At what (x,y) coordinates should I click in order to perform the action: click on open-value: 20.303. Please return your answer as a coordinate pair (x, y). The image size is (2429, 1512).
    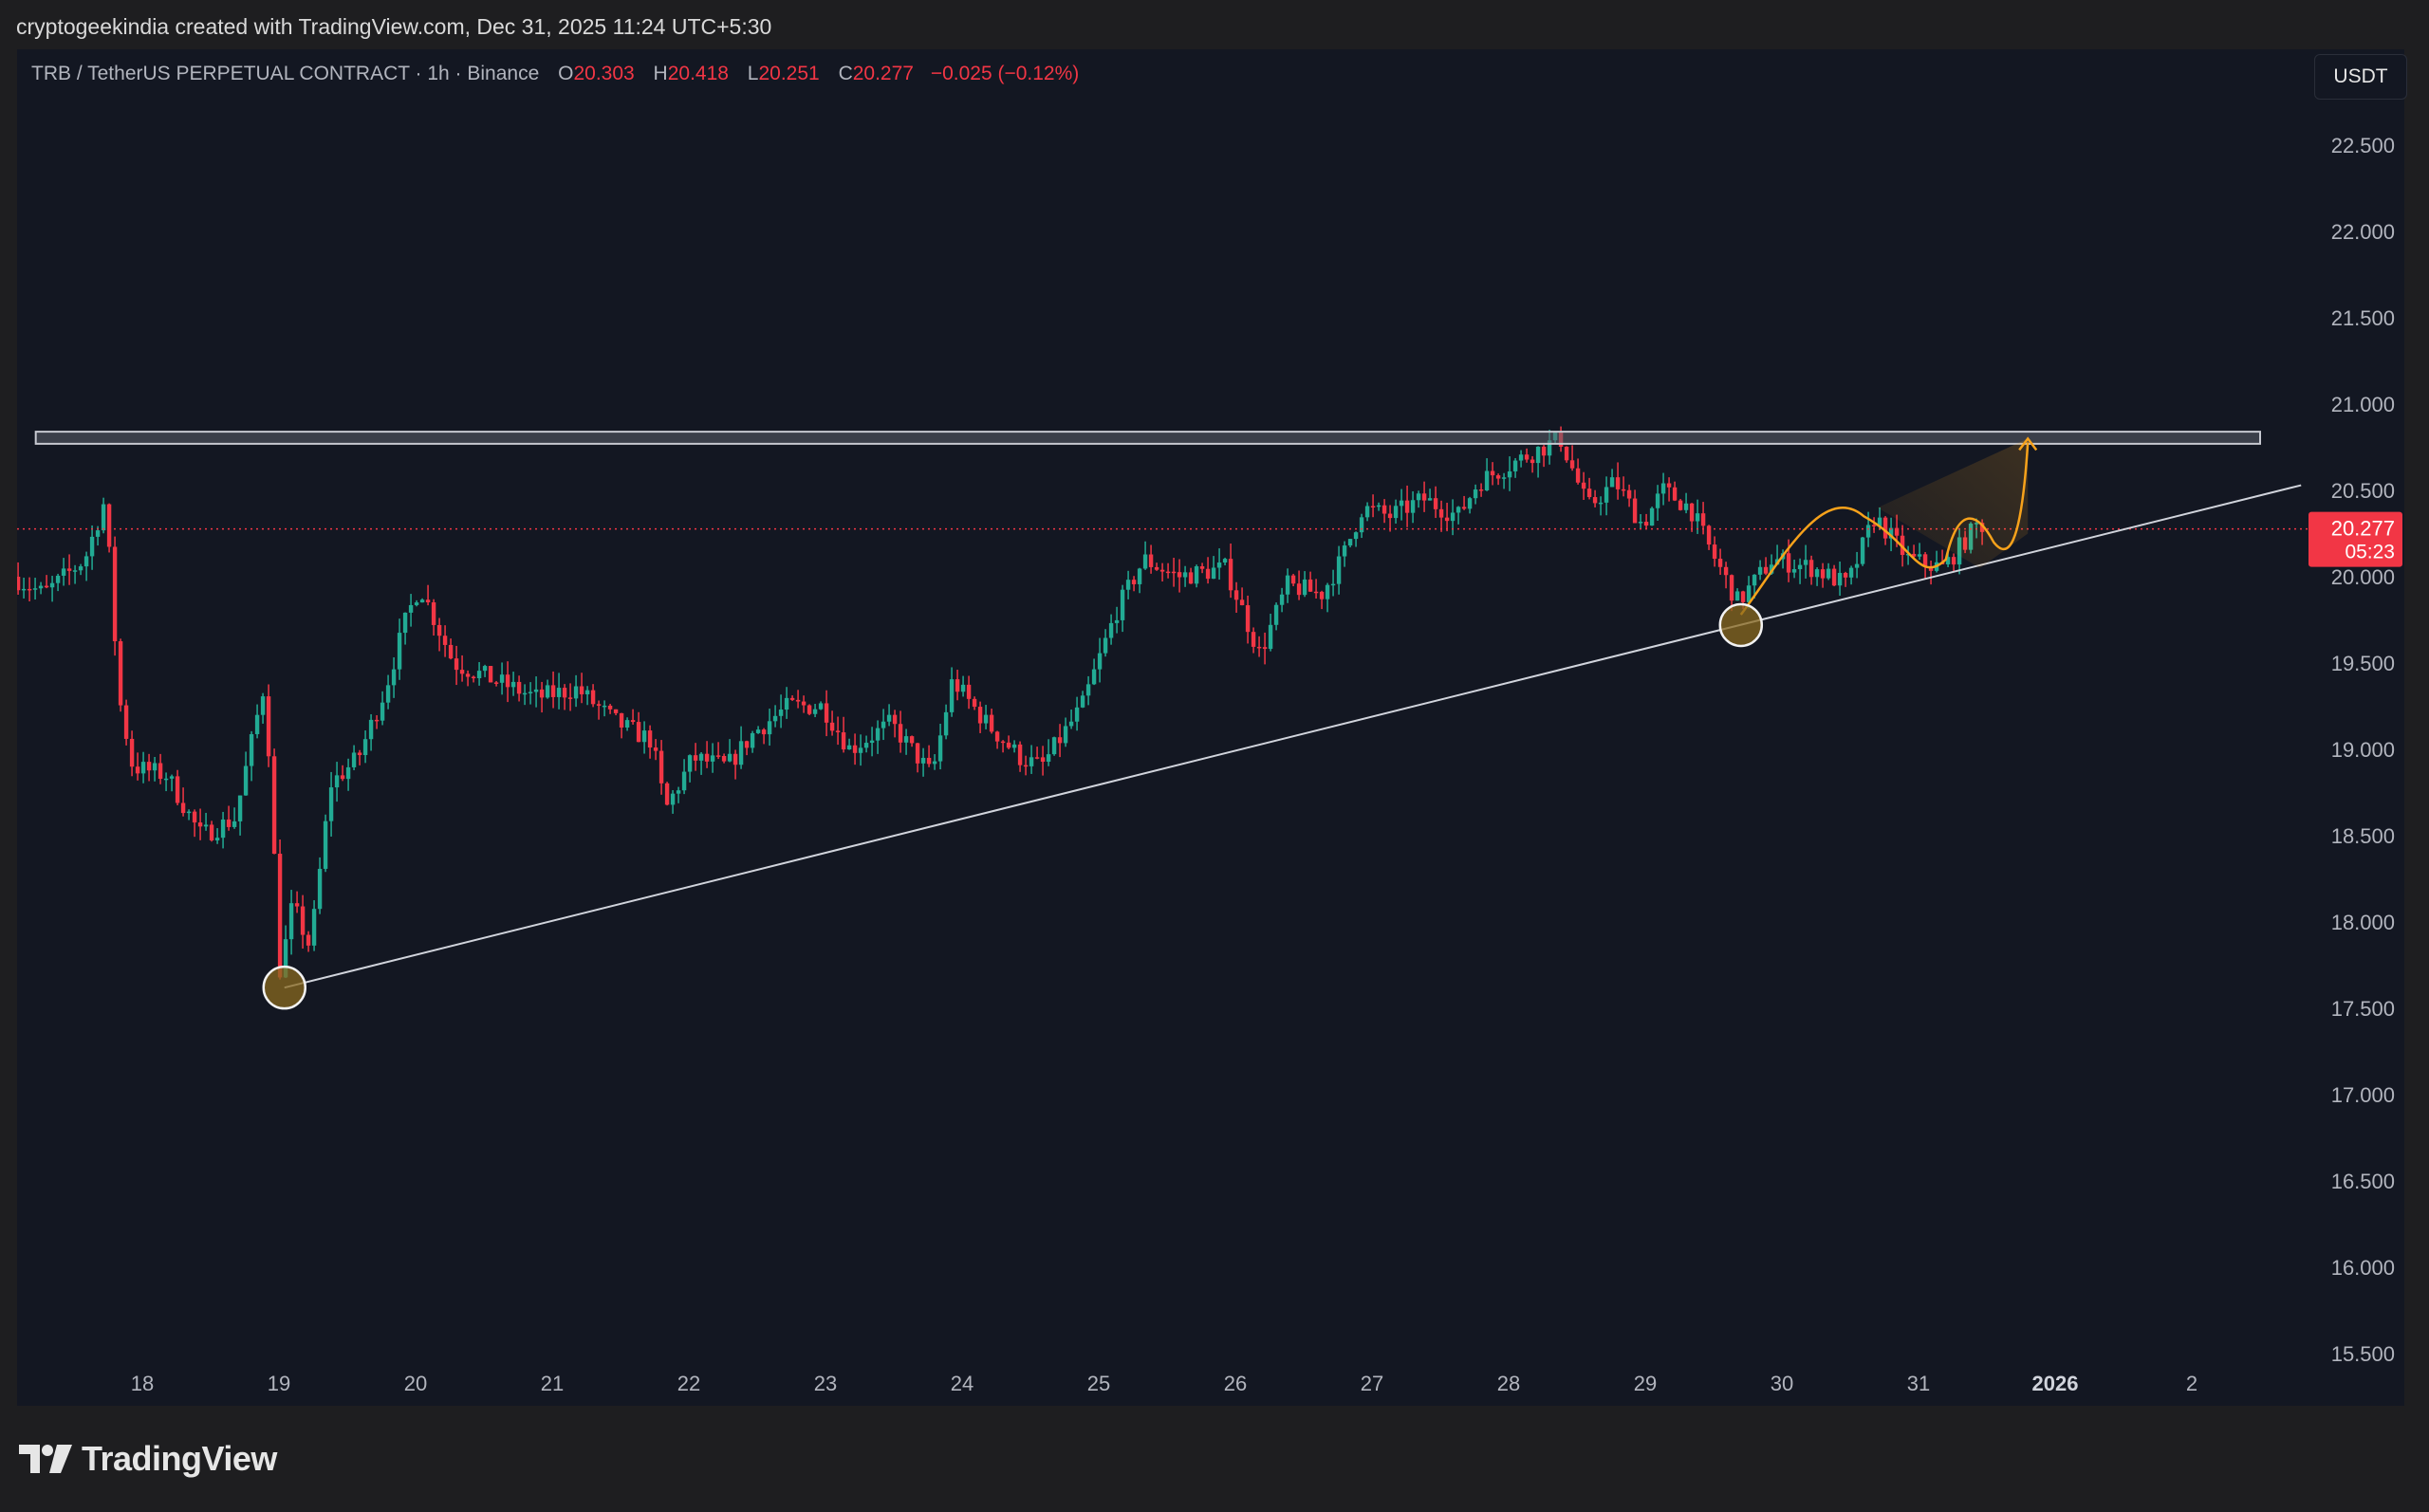
    Looking at the image, I should click on (604, 73).